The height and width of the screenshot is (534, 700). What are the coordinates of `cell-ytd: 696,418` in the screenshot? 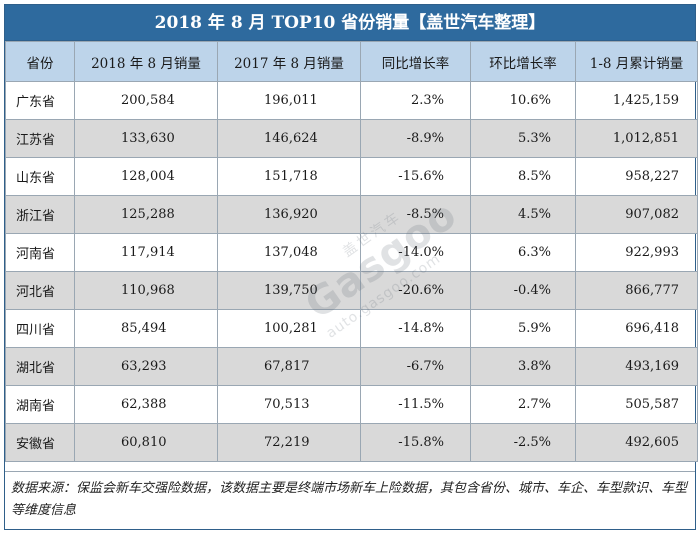 It's located at (636, 328).